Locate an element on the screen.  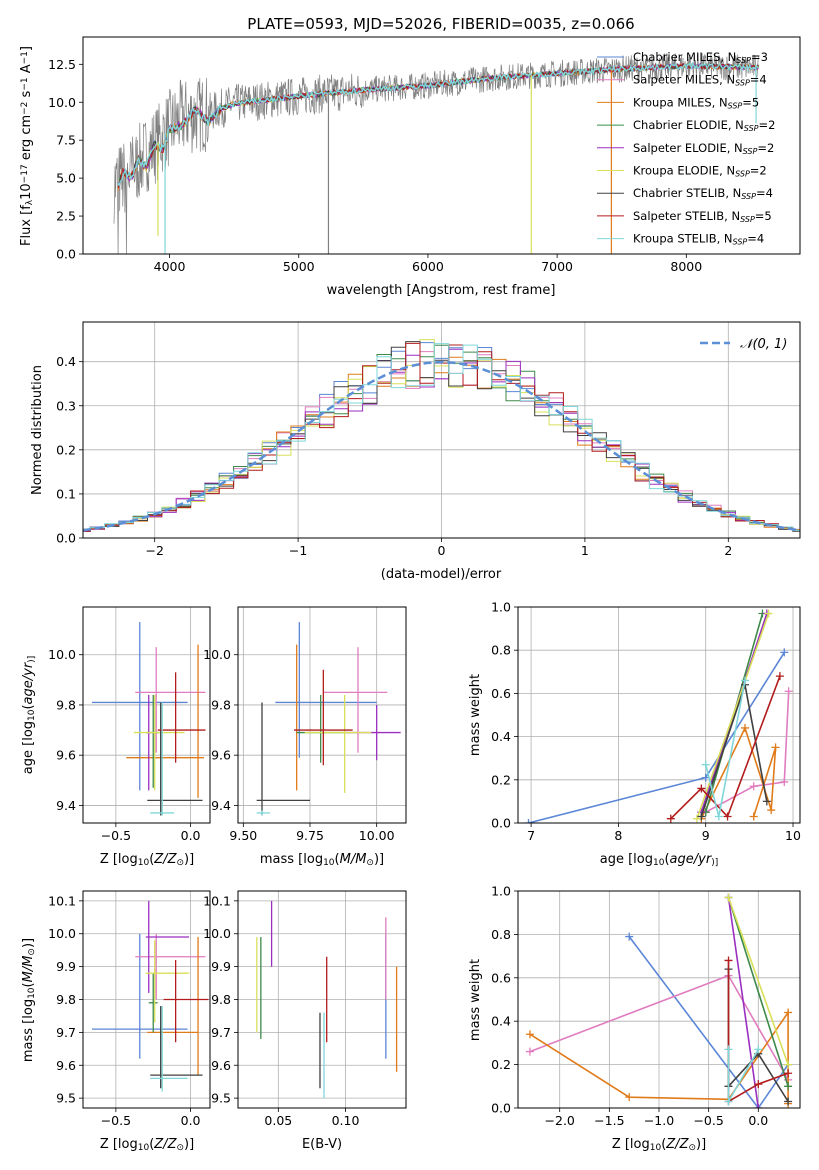
age-vs-Z-ytick-label: 9.4 is located at coordinates (66, 805).